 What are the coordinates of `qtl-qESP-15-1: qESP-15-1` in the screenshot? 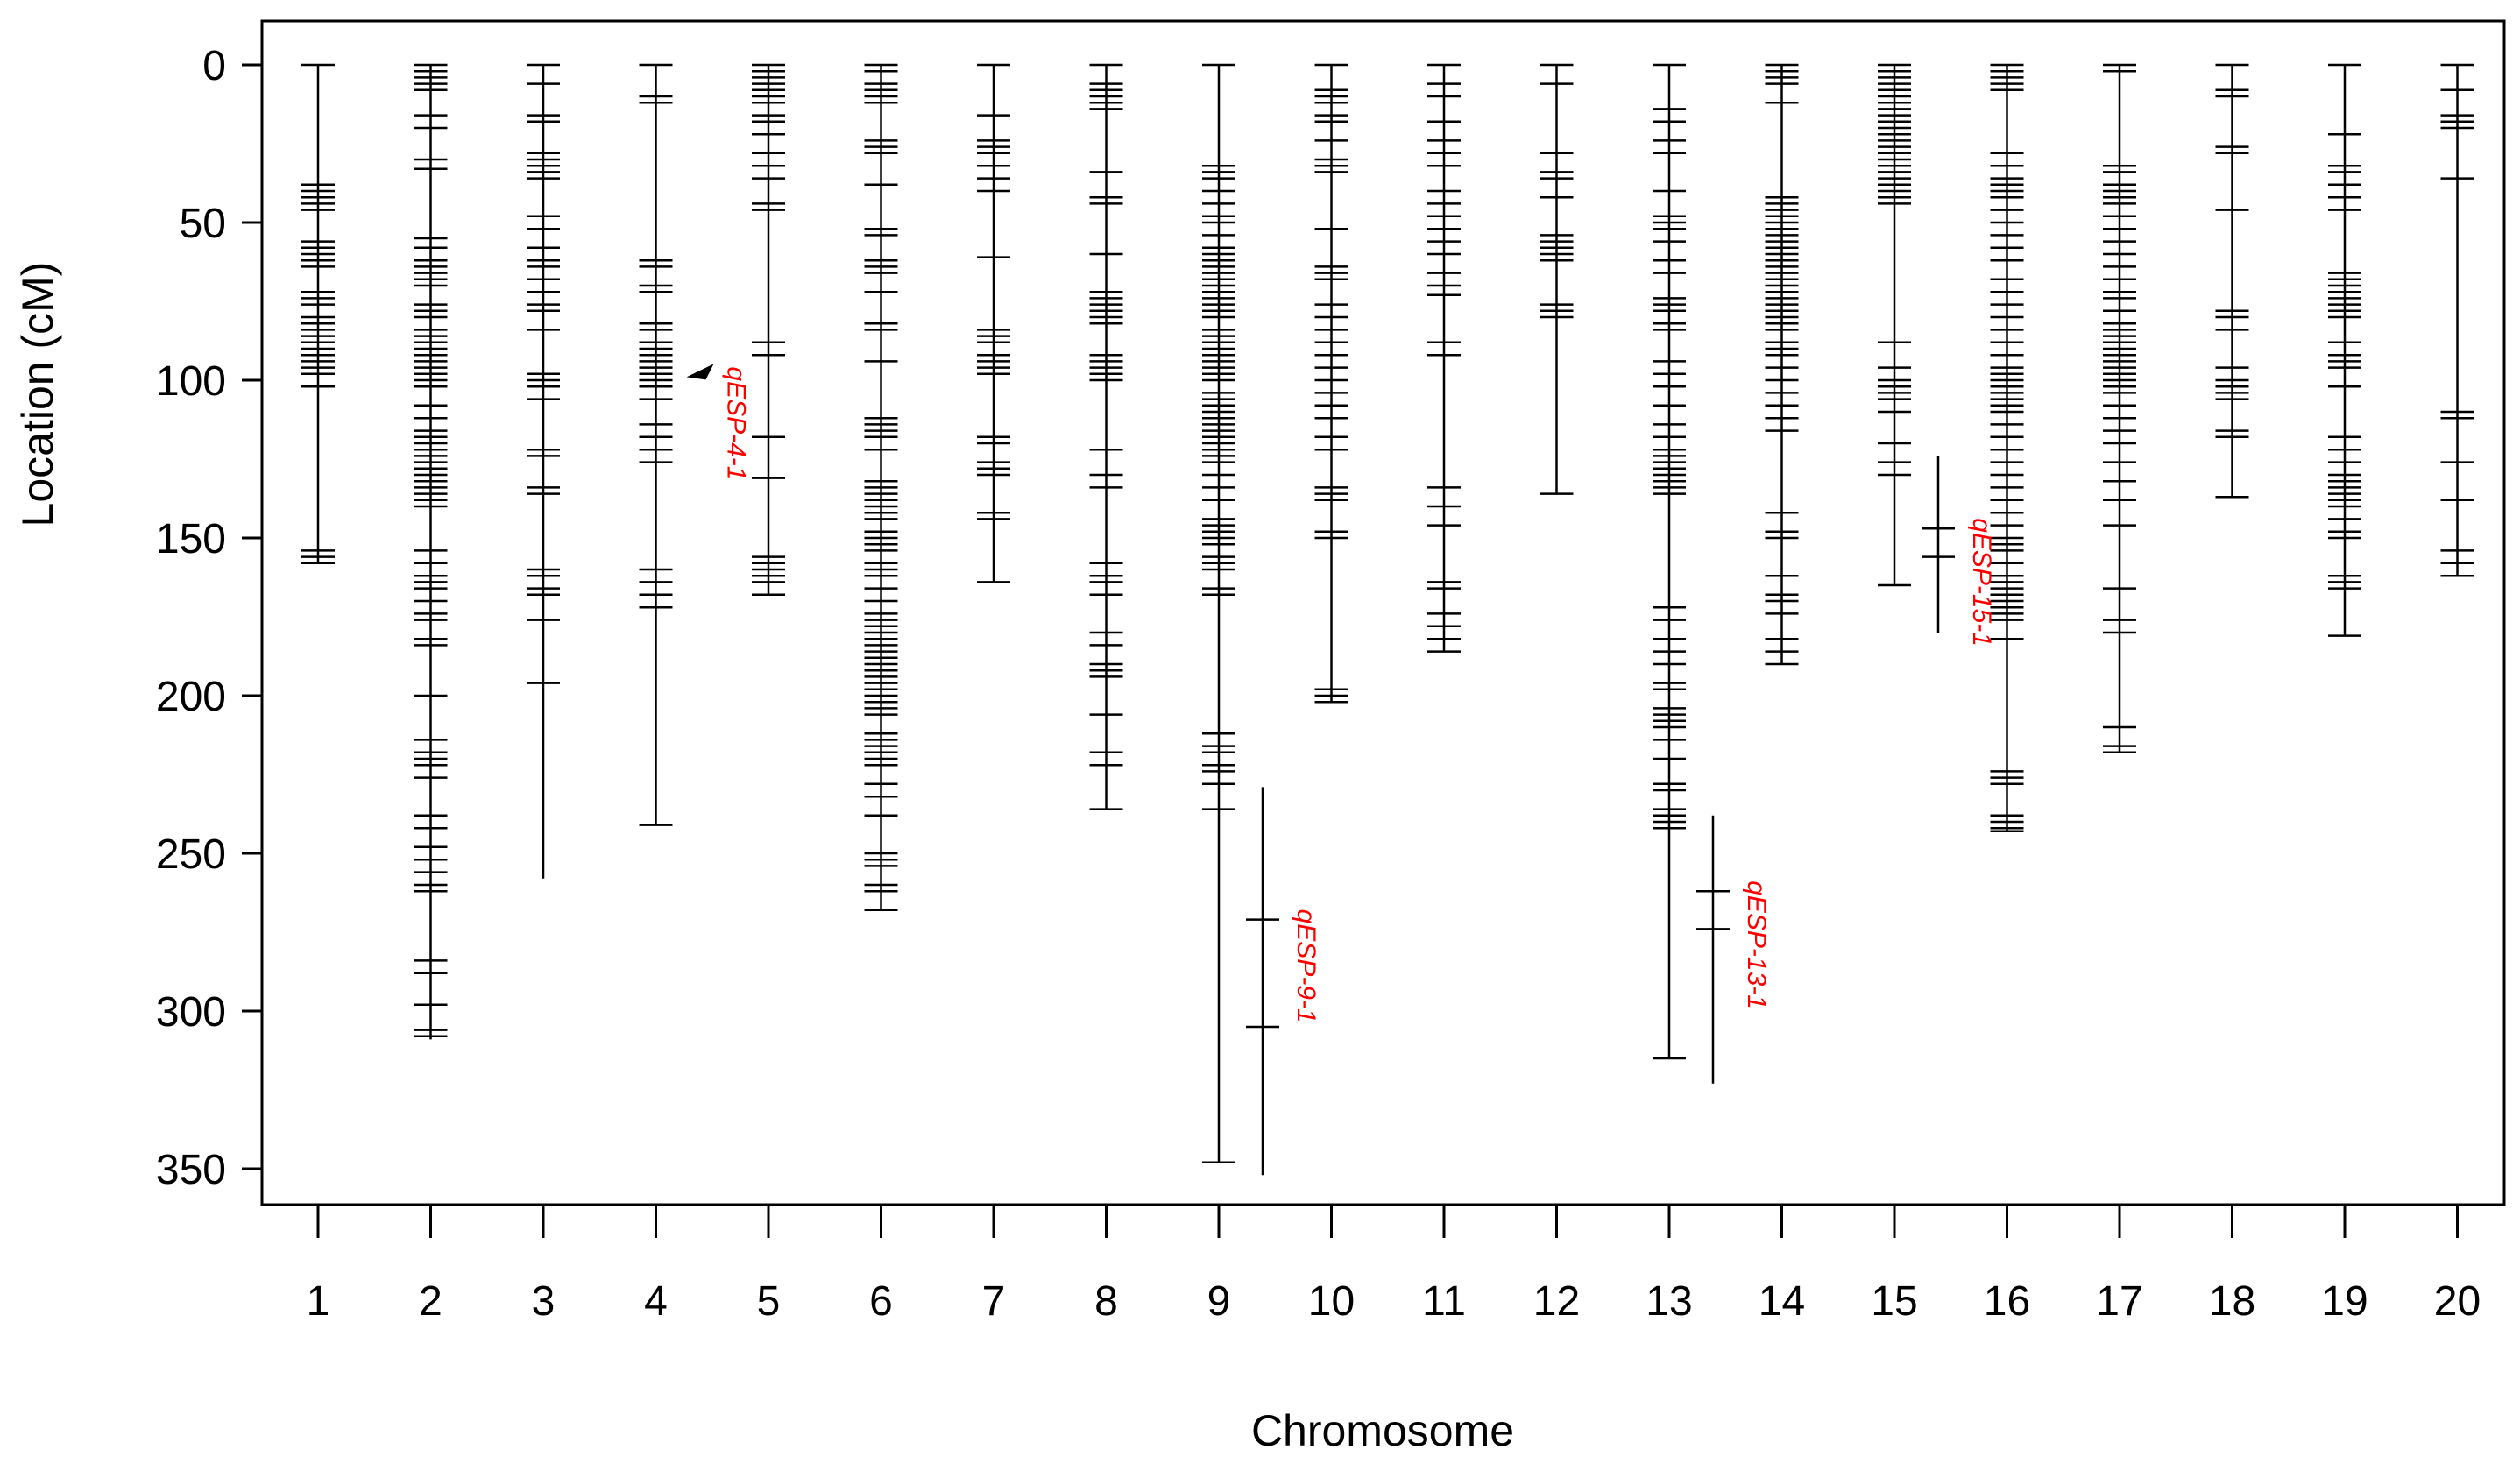 It's located at (1959, 551).